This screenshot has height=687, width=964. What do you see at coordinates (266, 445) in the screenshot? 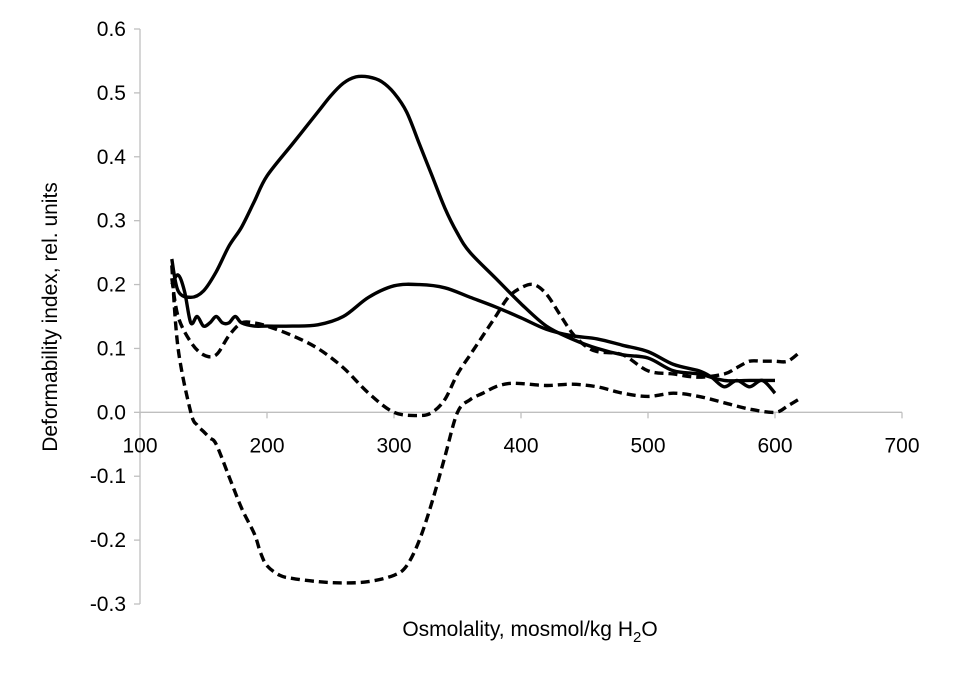
I see `x-tick-label: 200` at bounding box center [266, 445].